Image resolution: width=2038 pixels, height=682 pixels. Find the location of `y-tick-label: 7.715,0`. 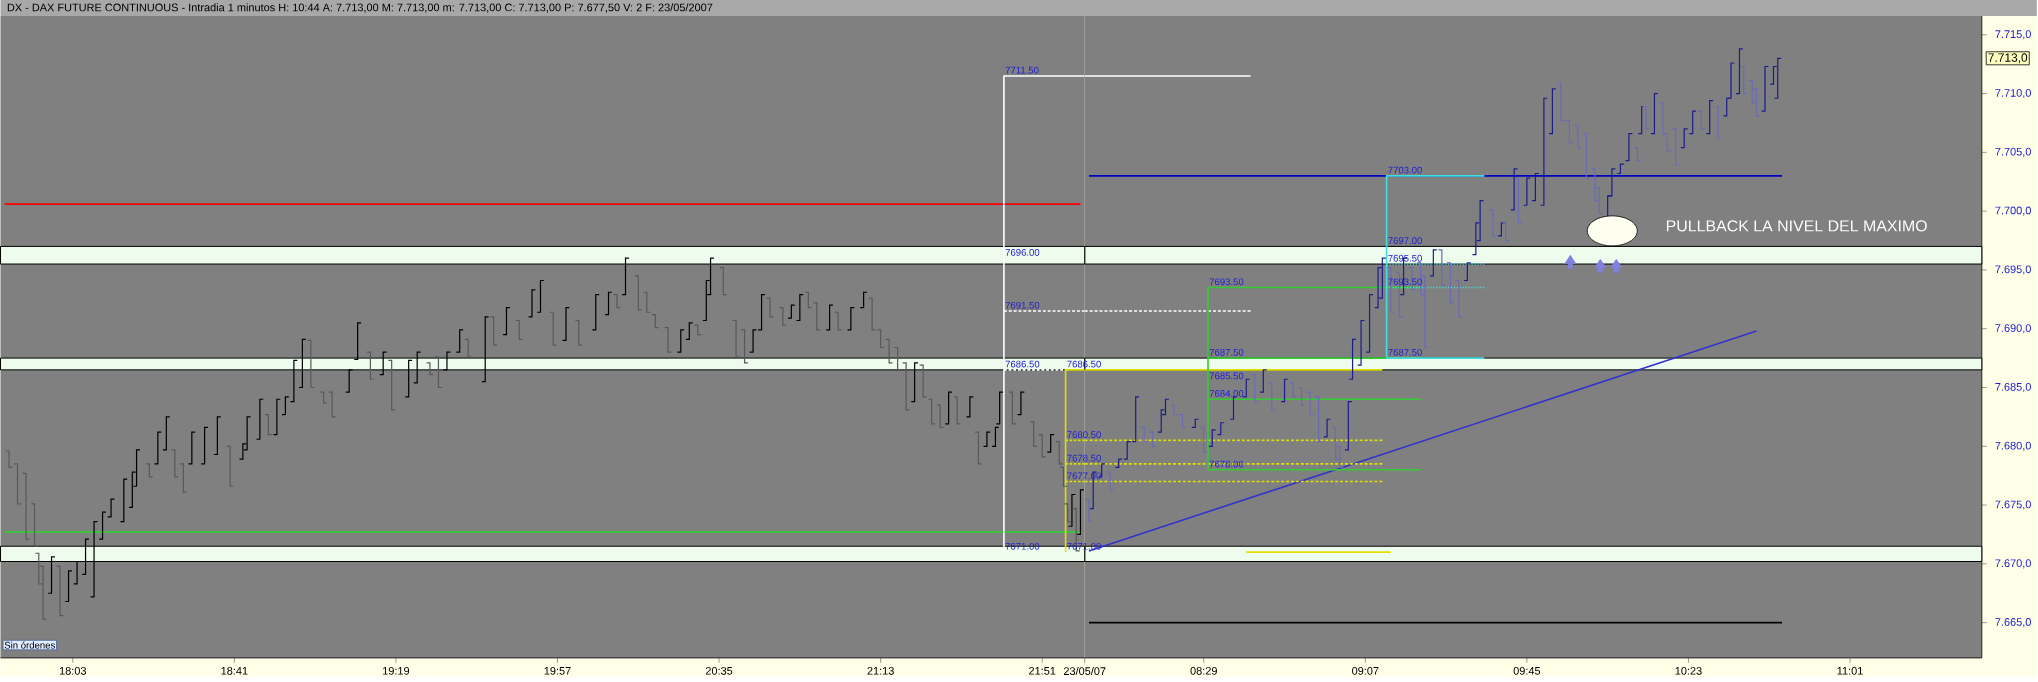

y-tick-label: 7.715,0 is located at coordinates (2013, 35).